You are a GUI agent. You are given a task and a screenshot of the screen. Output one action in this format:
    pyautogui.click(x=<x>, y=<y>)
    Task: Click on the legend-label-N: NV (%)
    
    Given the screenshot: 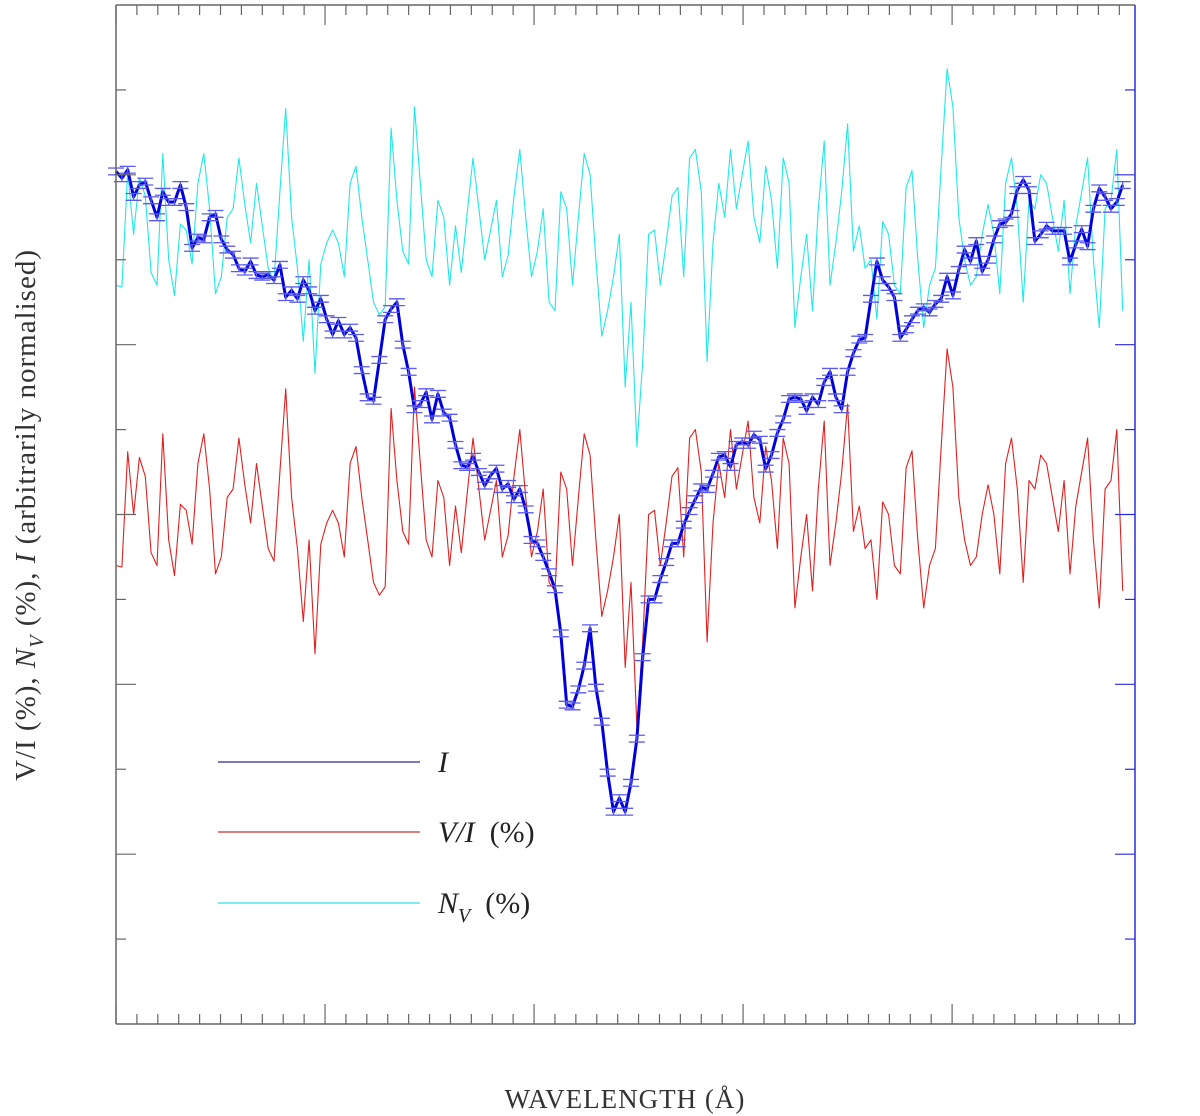 What is the action you would take?
    pyautogui.click(x=483, y=907)
    